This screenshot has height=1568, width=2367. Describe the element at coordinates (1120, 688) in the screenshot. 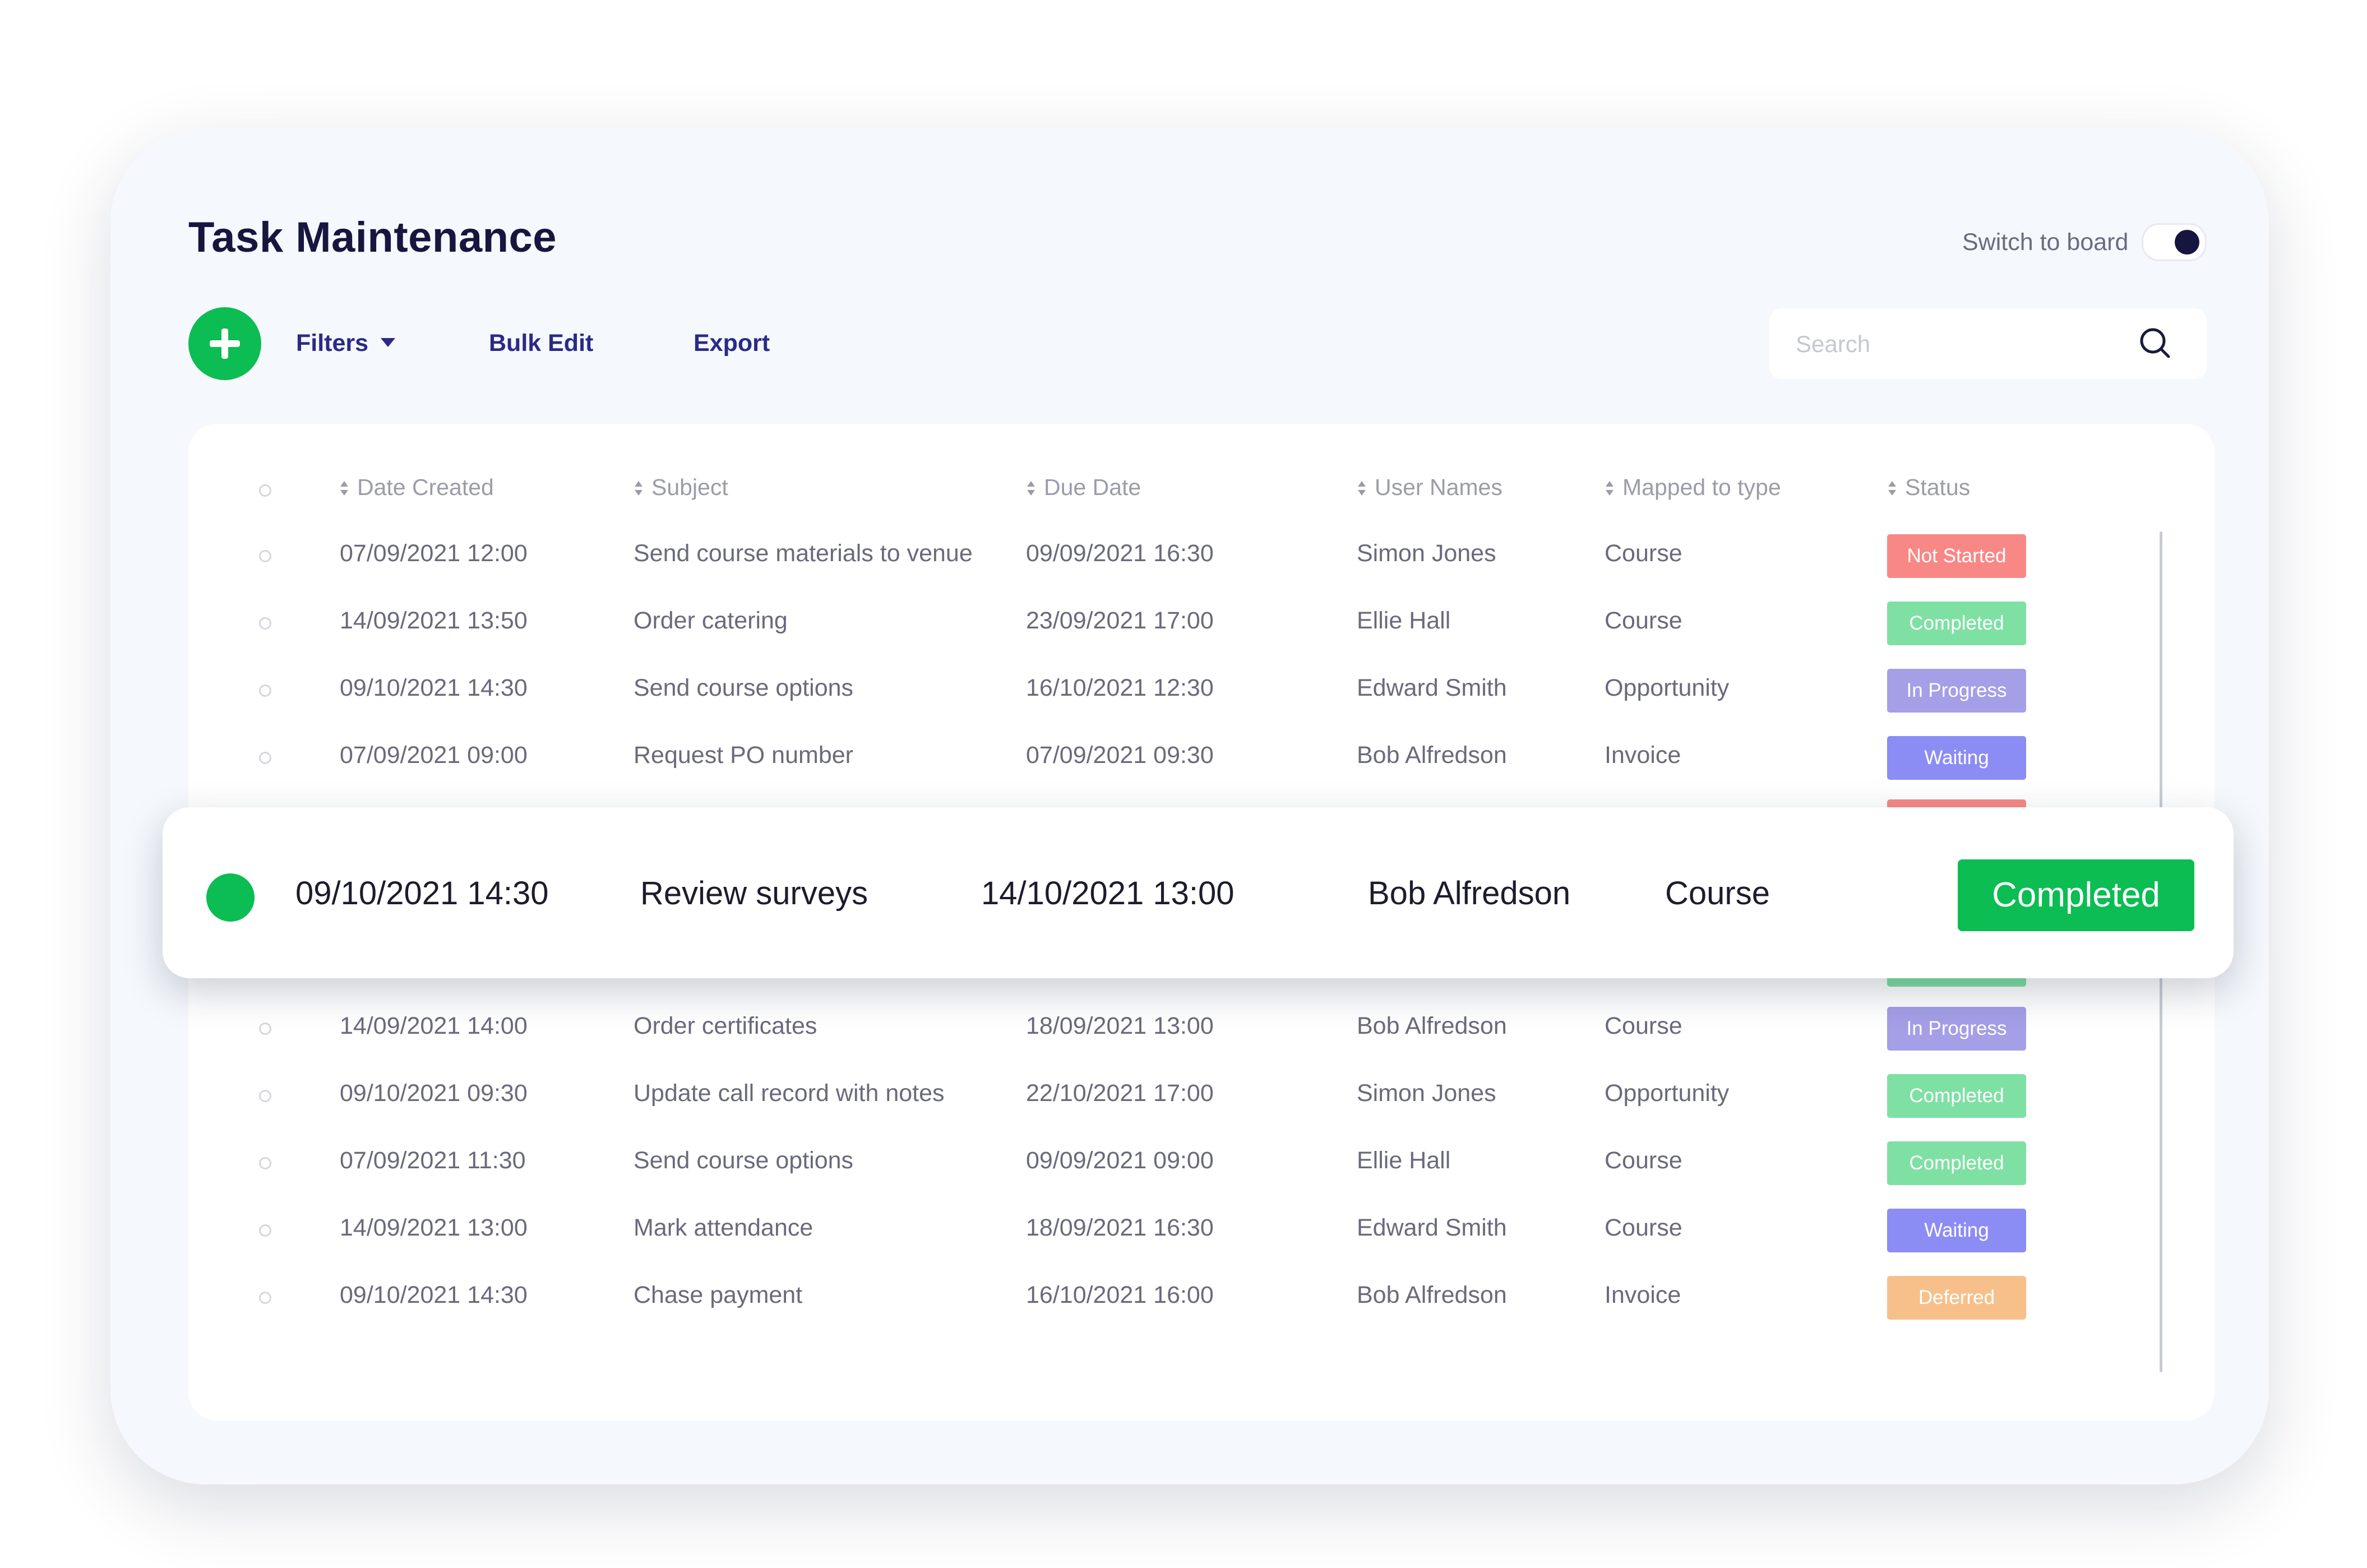

I see `cell-due-date: 16/10/2021 12:30` at that location.